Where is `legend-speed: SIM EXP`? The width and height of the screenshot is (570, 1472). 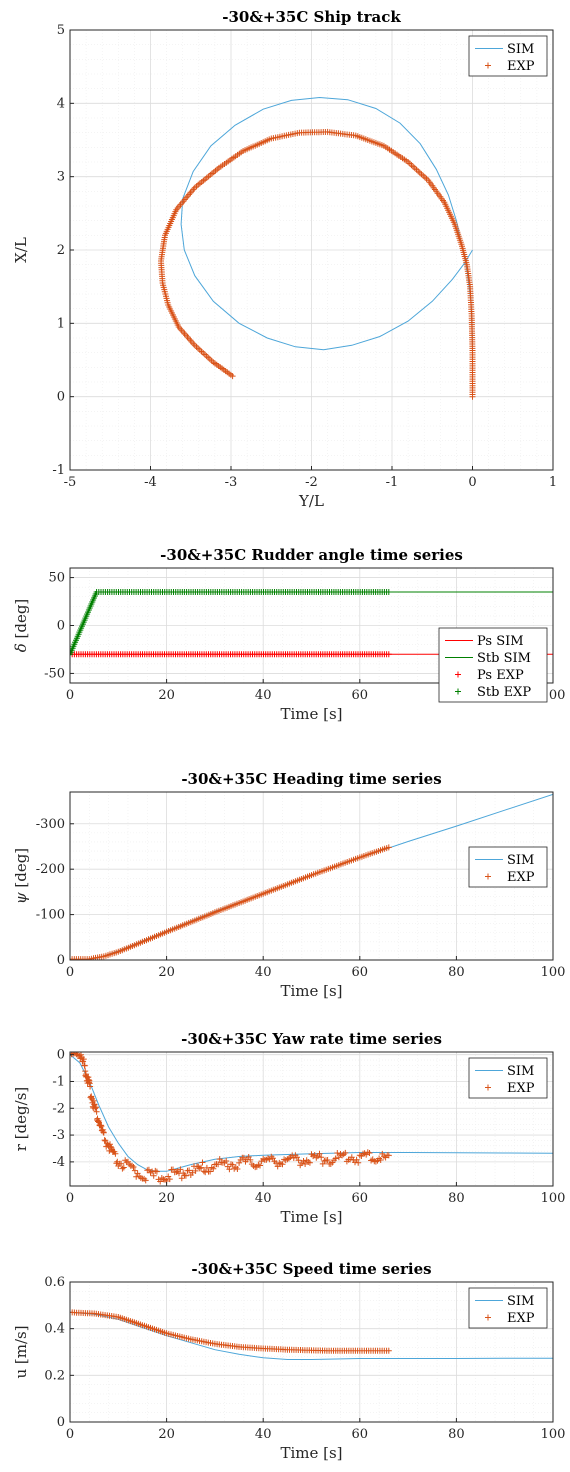 legend-speed: SIM EXP is located at coordinates (508, 1308).